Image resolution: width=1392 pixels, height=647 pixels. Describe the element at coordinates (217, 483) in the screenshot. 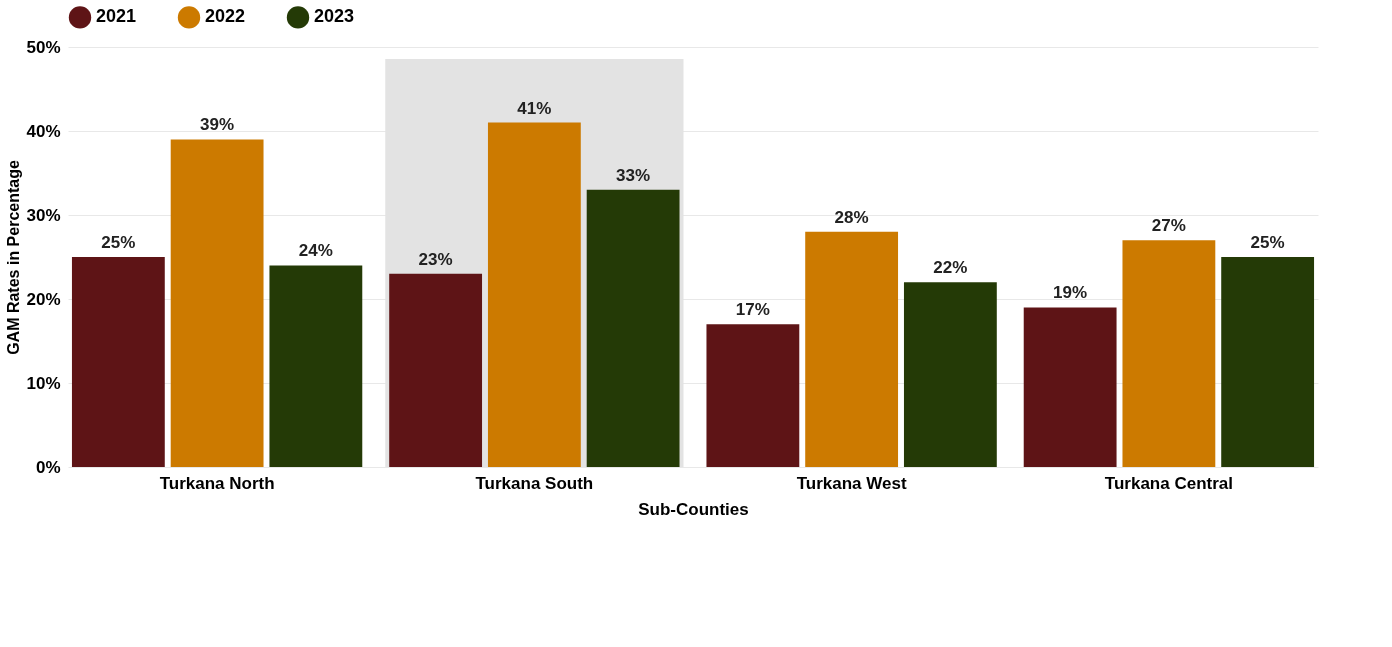

I see `x-tick-label: Turkana North` at that location.